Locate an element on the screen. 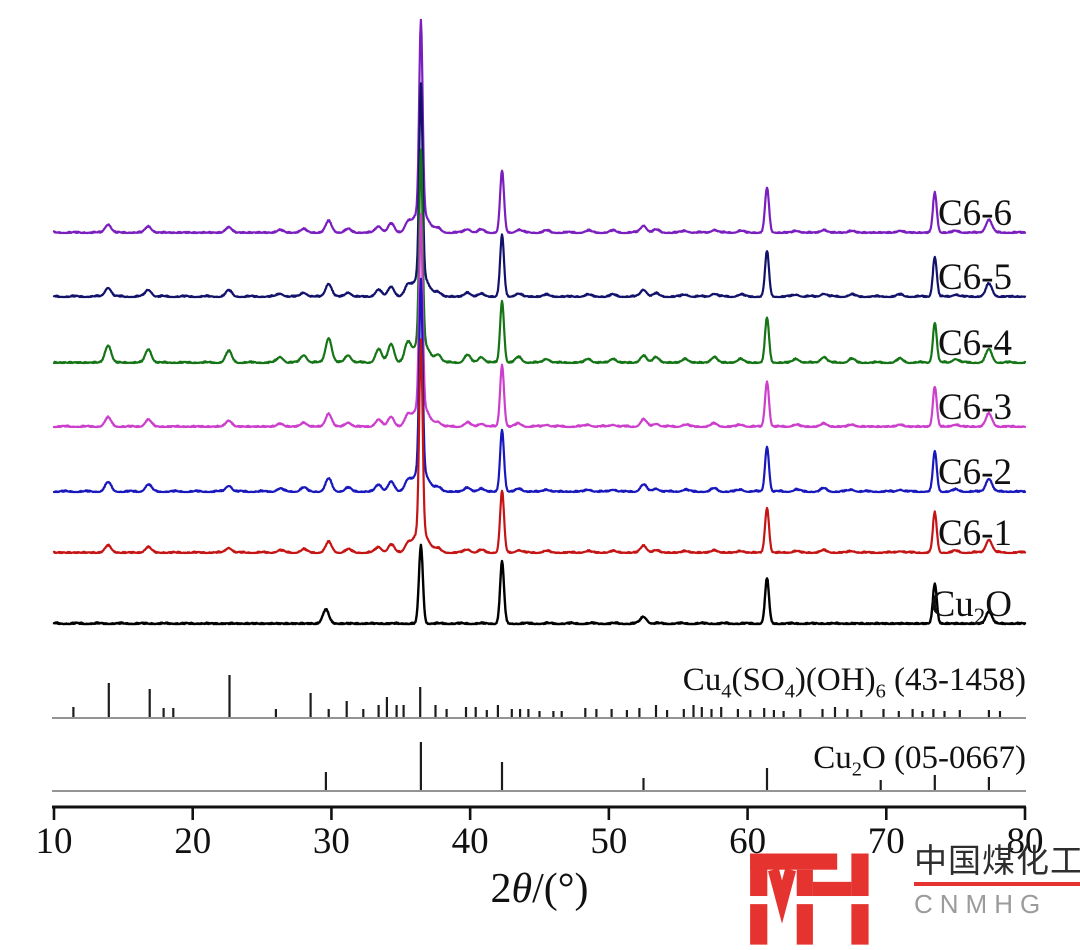  trace-label-c6-3: C6-3 is located at coordinates (975, 407).